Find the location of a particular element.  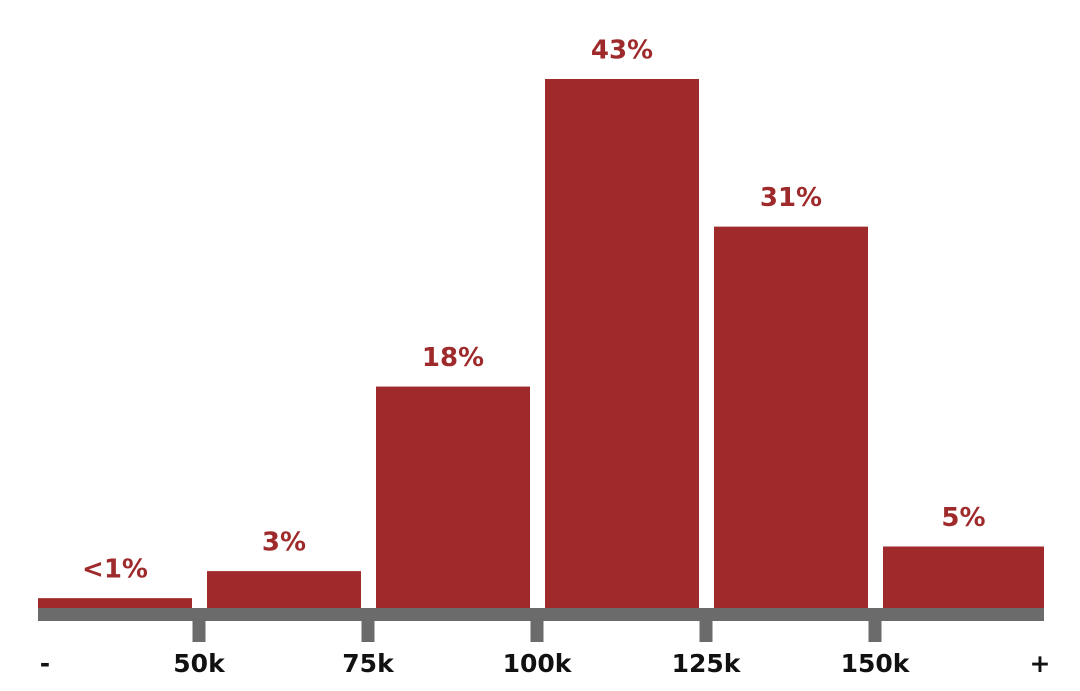

x-tick-label: 75k is located at coordinates (368, 663).